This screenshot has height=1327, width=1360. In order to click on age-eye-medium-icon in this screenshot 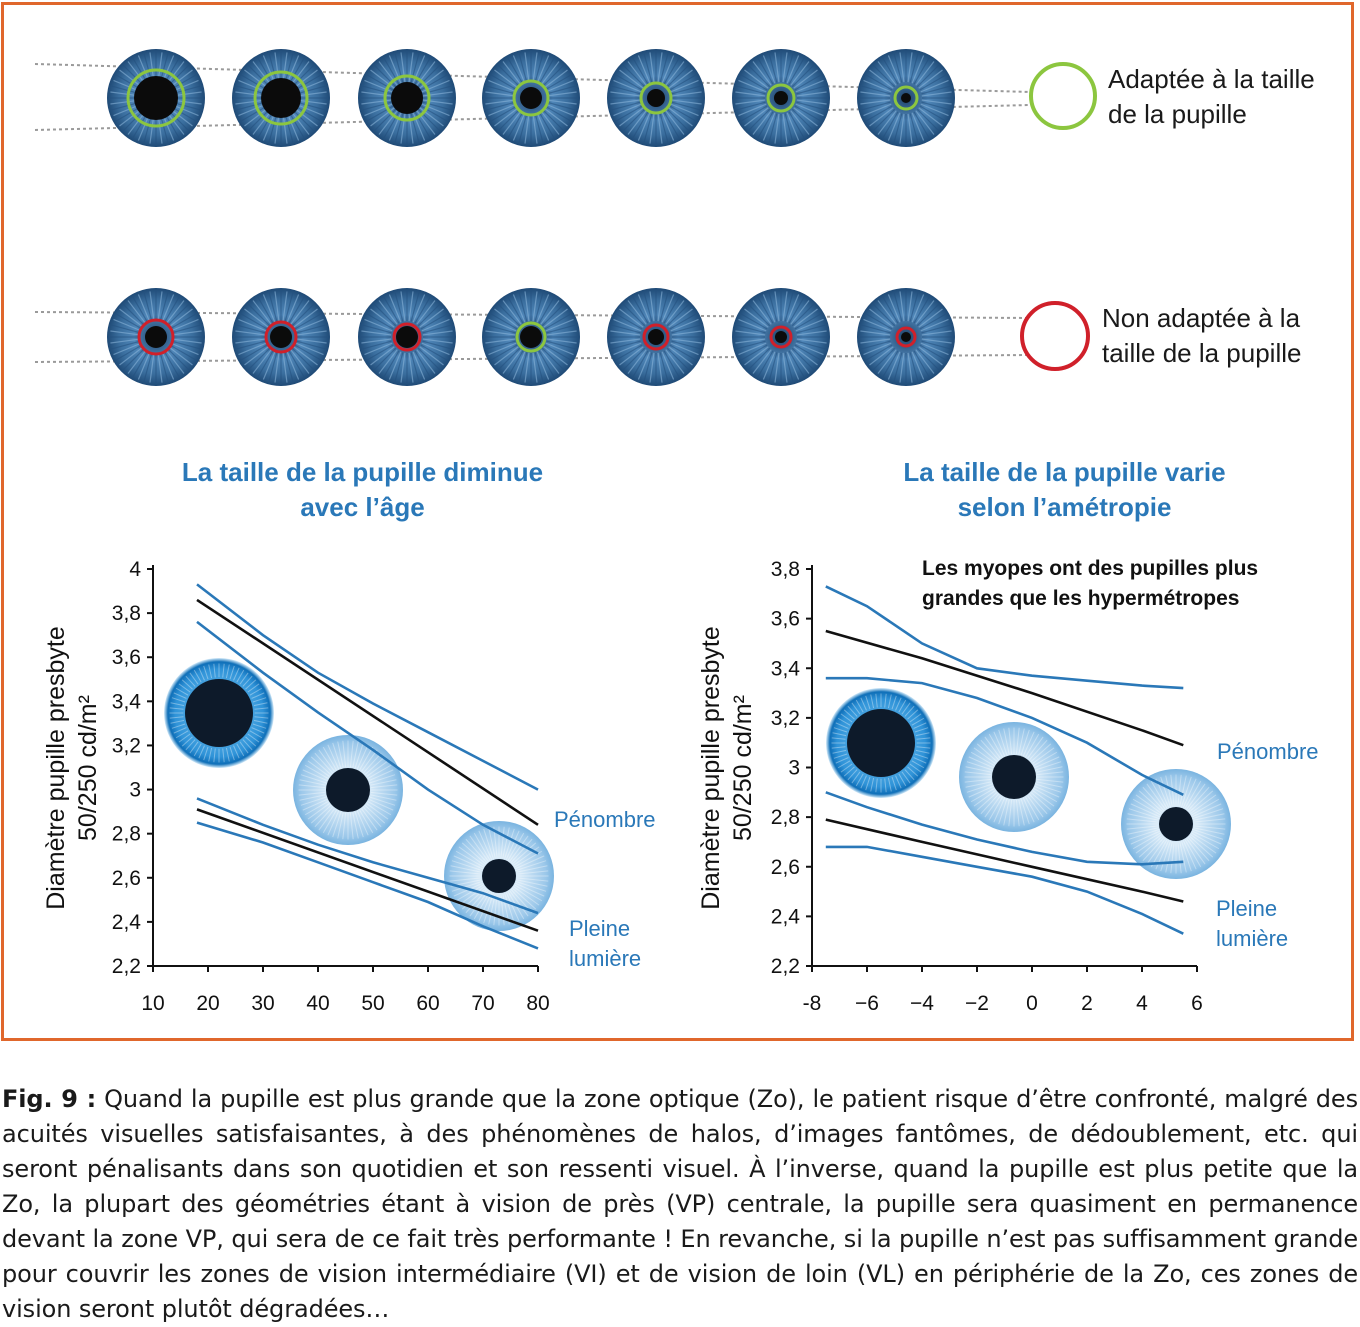, I will do `click(348, 790)`.